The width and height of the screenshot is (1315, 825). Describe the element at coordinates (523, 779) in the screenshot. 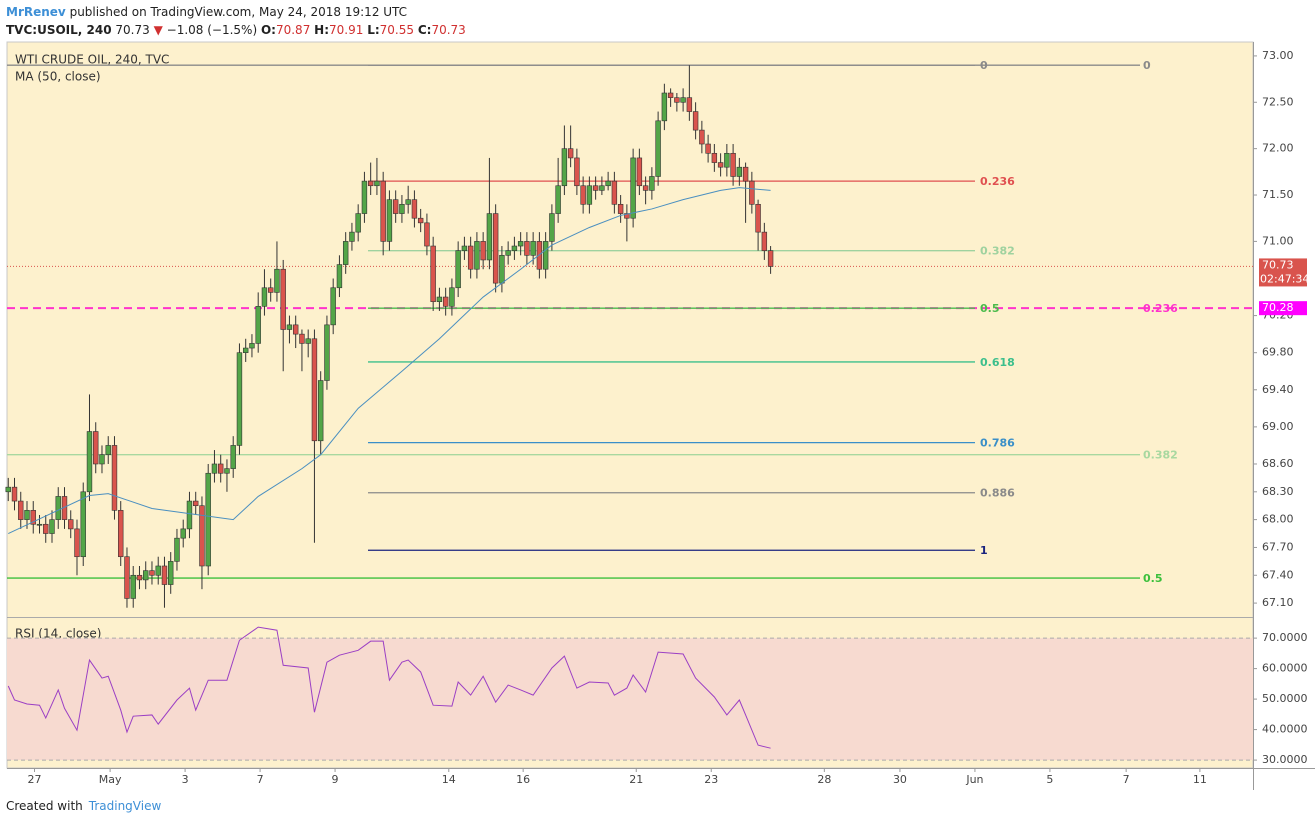

I see `x-tick-label: 16` at that location.